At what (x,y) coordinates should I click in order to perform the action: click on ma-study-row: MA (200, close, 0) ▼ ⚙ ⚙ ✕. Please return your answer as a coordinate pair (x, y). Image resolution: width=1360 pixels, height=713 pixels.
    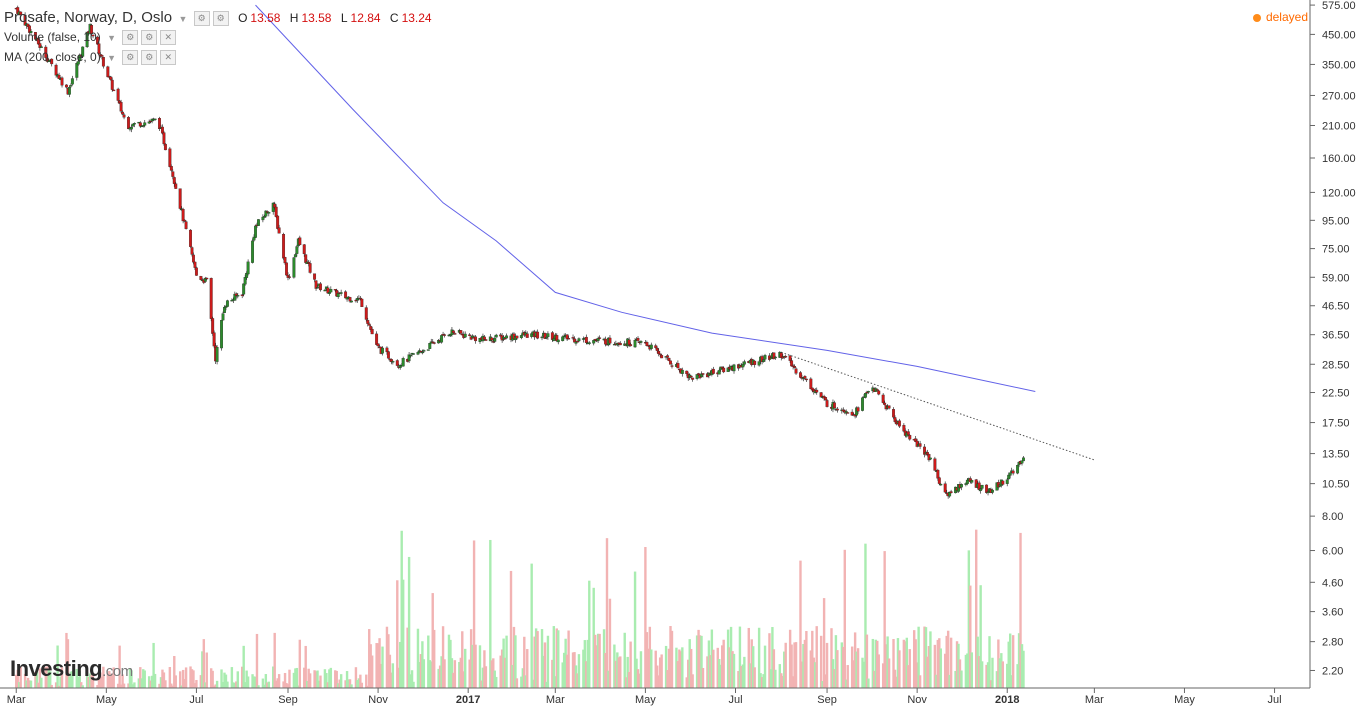
    Looking at the image, I should click on (90, 58).